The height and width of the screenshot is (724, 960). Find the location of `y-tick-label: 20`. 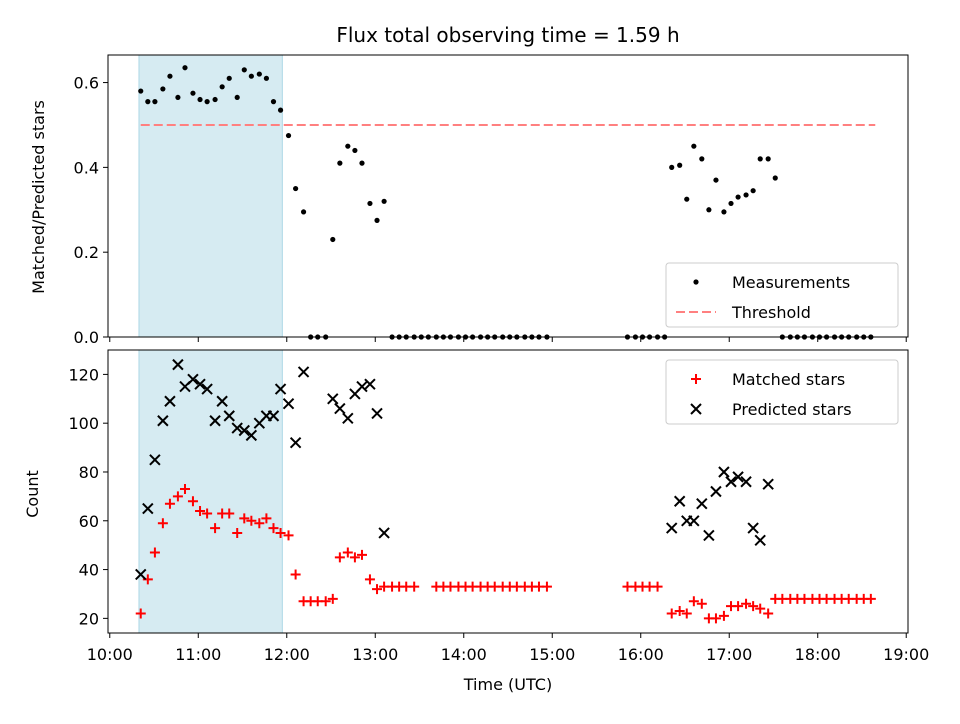

y-tick-label: 20 is located at coordinates (89, 618).